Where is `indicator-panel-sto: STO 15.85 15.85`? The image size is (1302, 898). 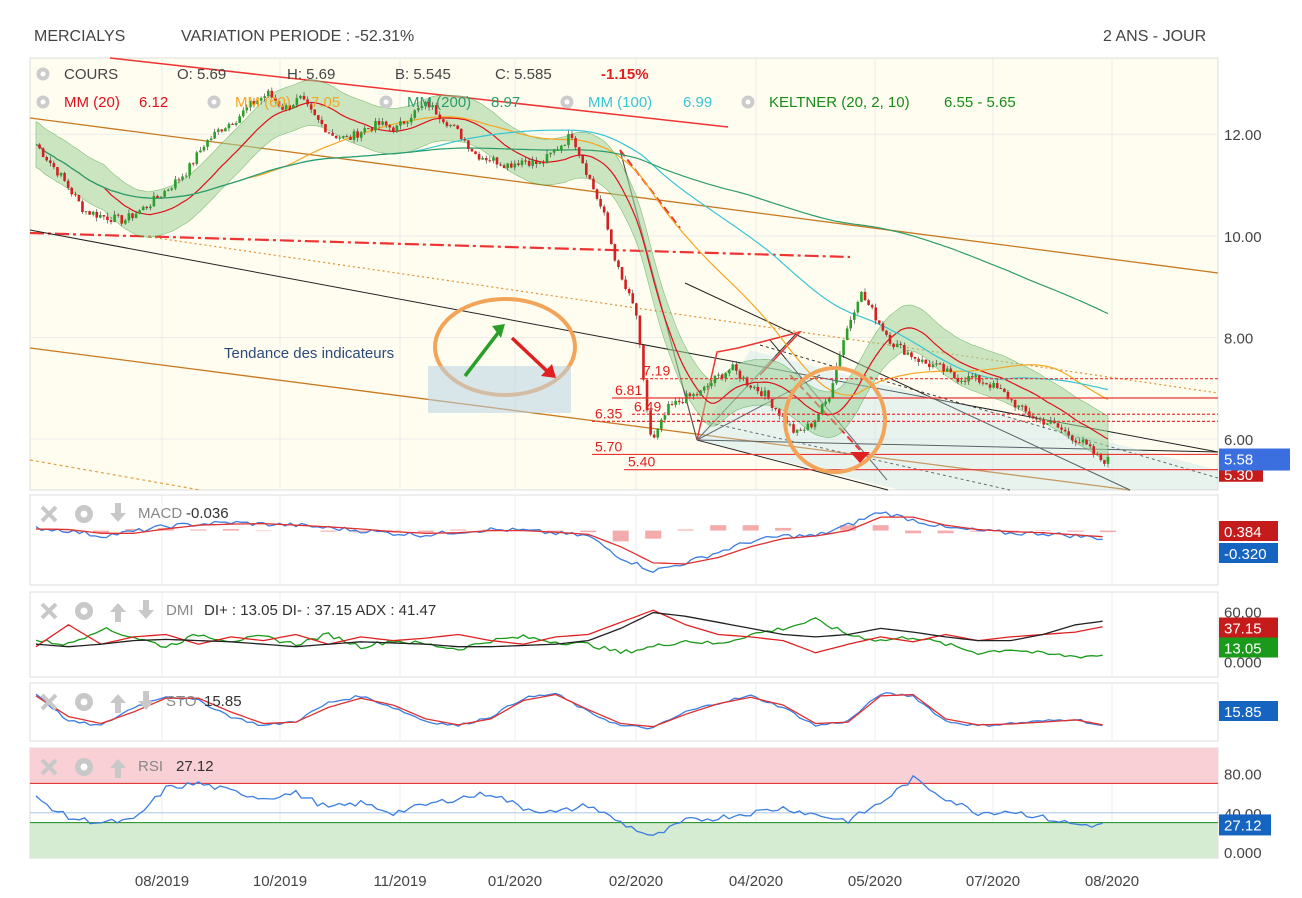
indicator-panel-sto: STO 15.85 15.85 is located at coordinates (653, 712).